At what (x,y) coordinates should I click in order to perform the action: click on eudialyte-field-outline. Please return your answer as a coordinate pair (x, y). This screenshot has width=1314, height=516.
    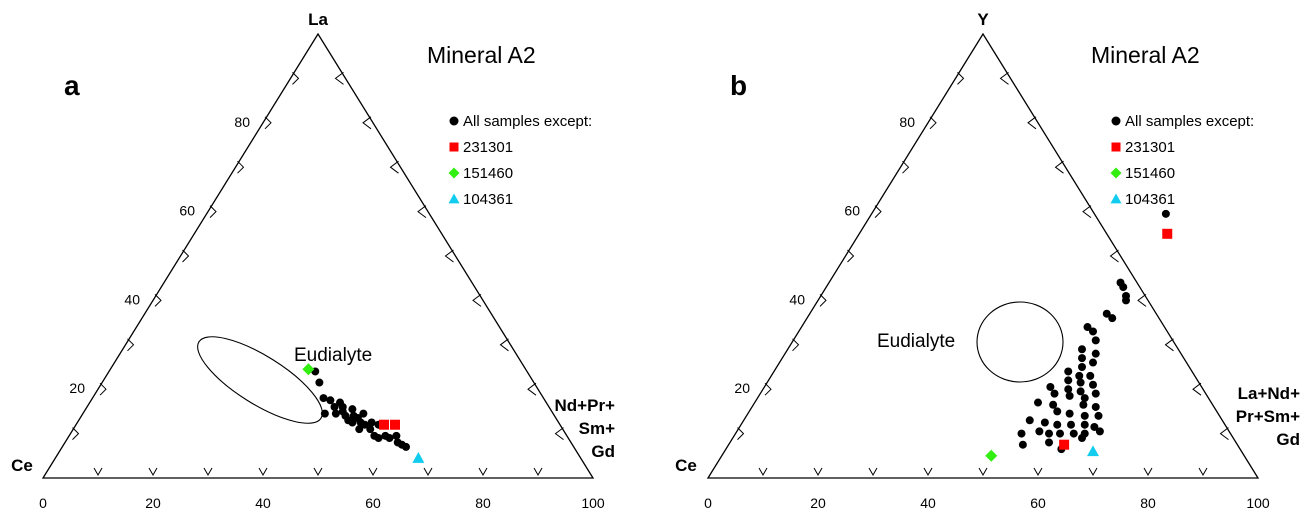
    Looking at the image, I should click on (260, 380).